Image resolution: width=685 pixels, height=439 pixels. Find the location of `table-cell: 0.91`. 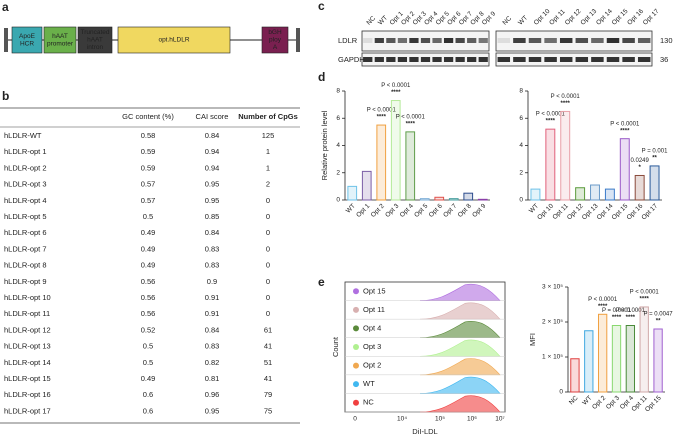

table-cell: 0.91 is located at coordinates (212, 297).